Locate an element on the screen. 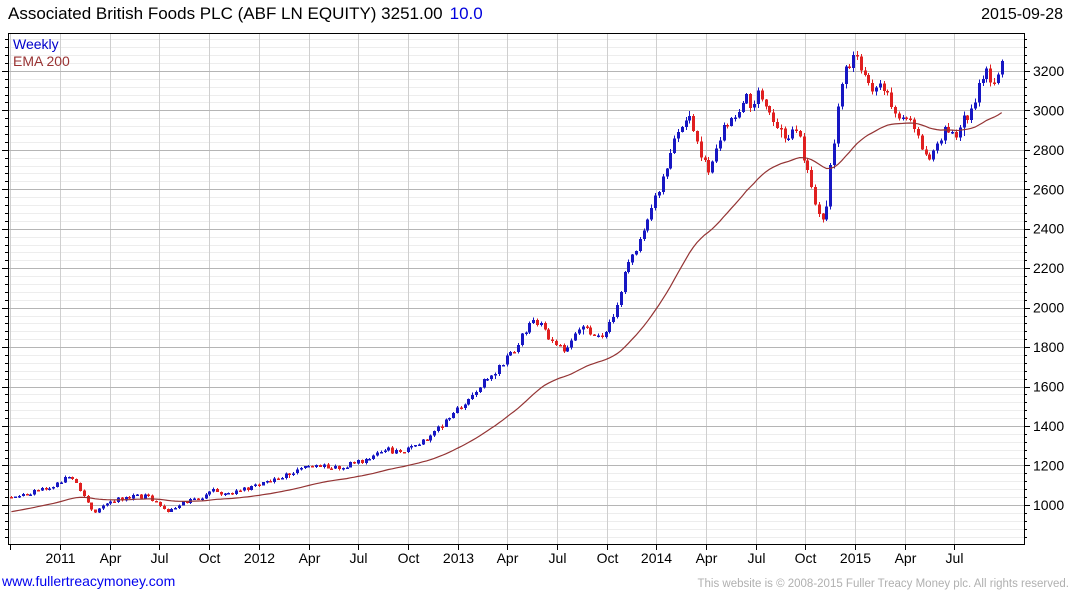 The image size is (1075, 600). svg-text: 2400 is located at coordinates (1048, 229).